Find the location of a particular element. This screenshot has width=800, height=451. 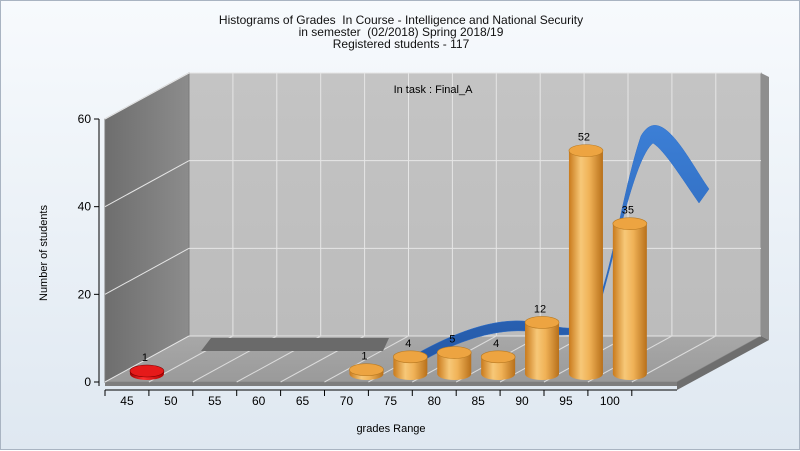

x-tick-label: 65 is located at coordinates (303, 401).